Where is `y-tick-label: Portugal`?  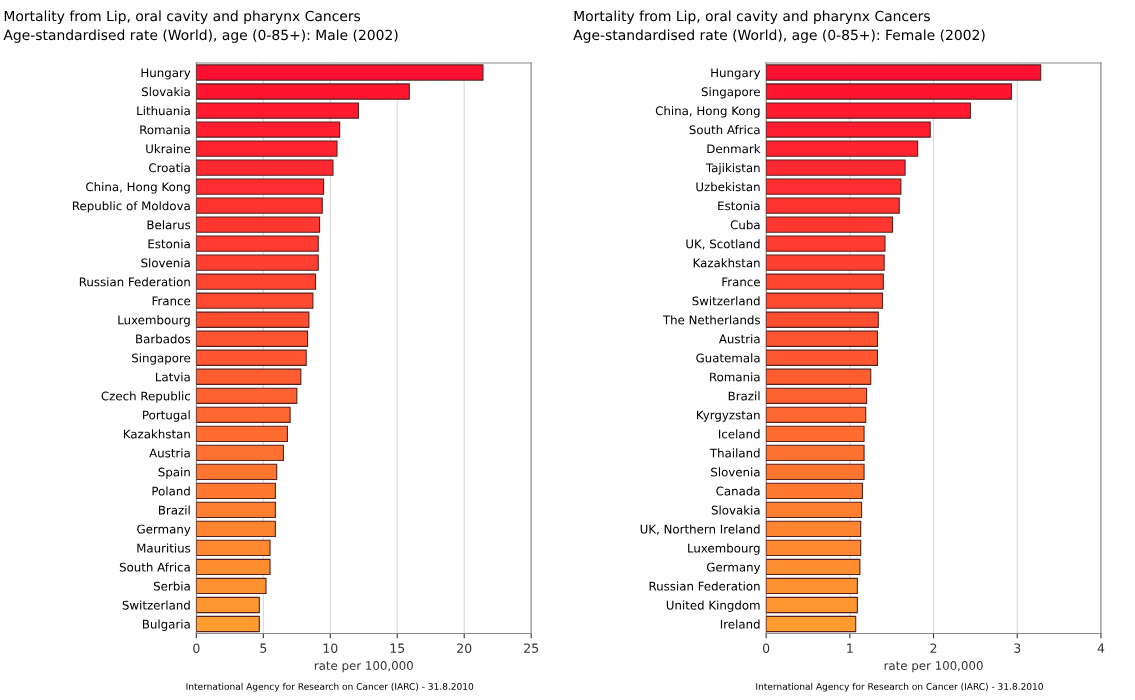
y-tick-label: Portugal is located at coordinates (166, 416).